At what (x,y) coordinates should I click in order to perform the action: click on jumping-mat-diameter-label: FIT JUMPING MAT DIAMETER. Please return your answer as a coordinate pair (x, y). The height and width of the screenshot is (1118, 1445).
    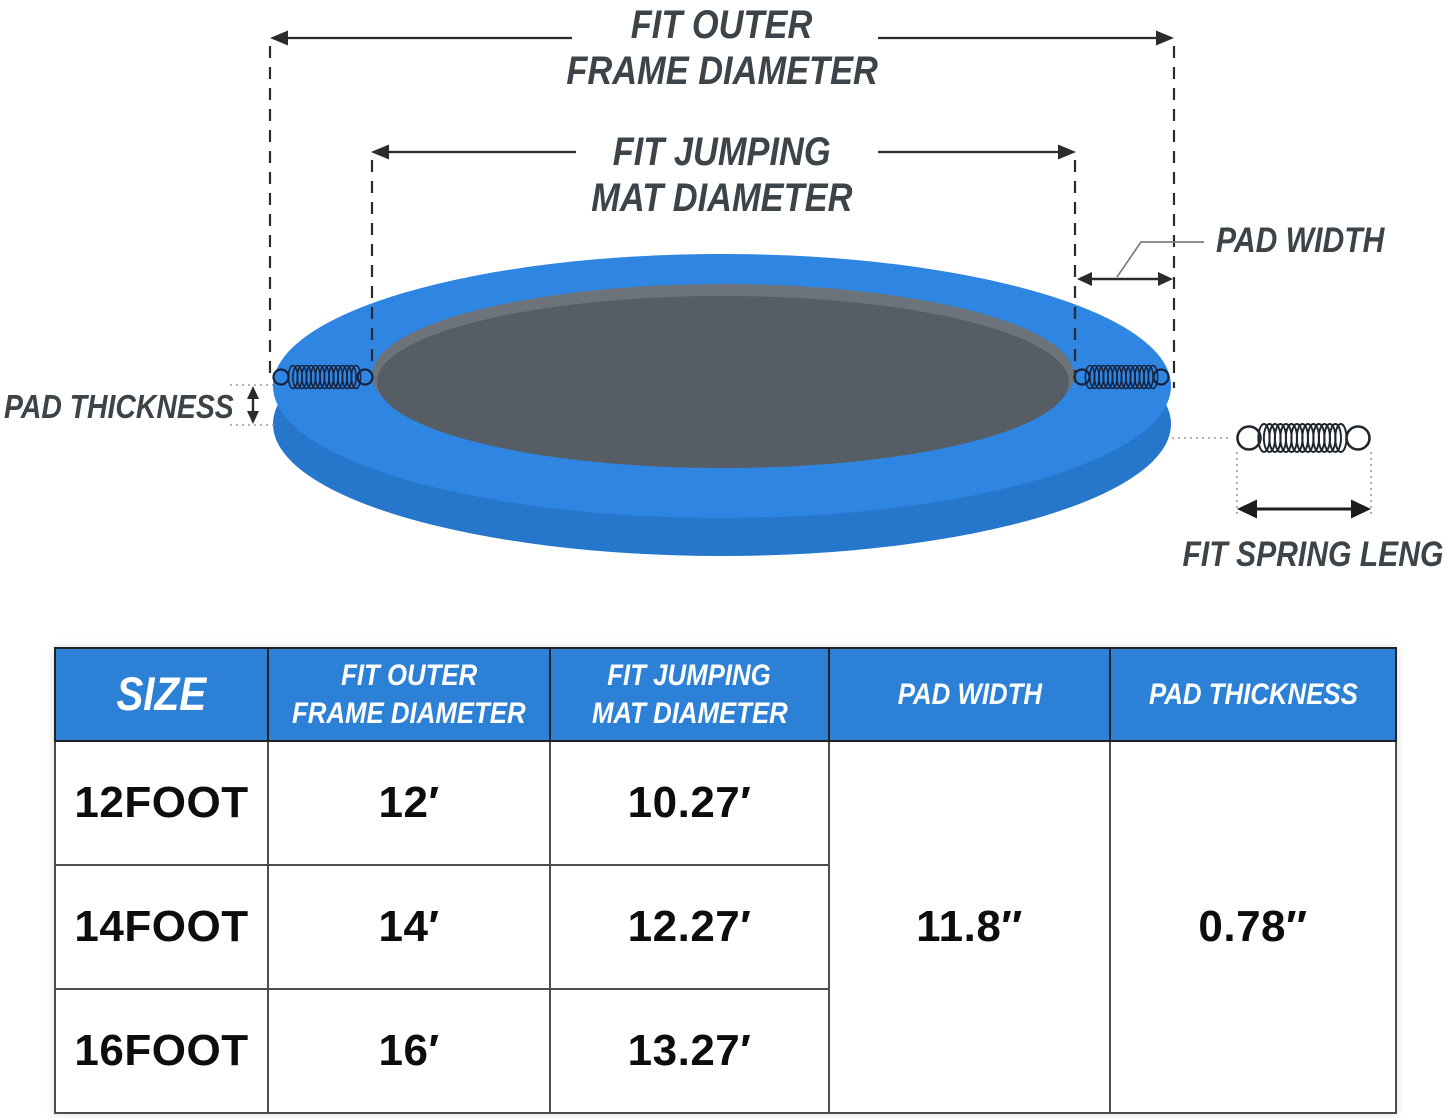
    Looking at the image, I should click on (722, 175).